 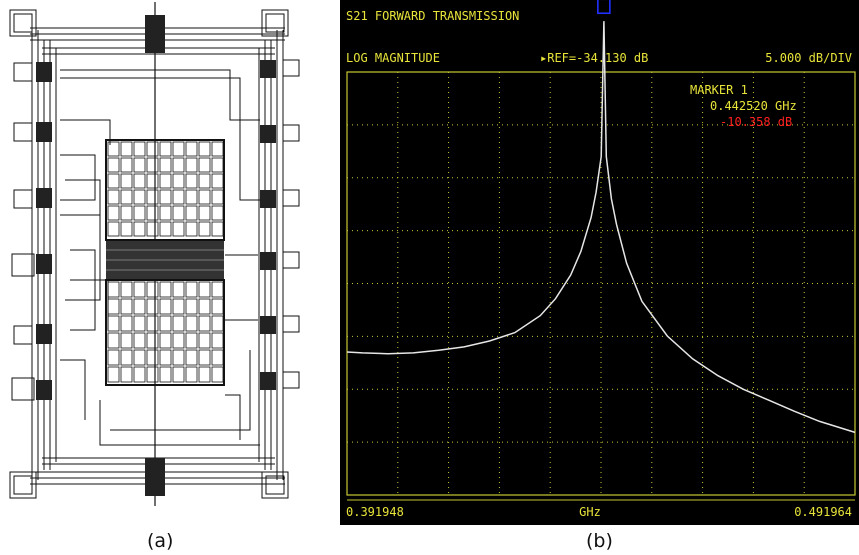 I want to click on caption-b: (b), so click(x=599, y=541).